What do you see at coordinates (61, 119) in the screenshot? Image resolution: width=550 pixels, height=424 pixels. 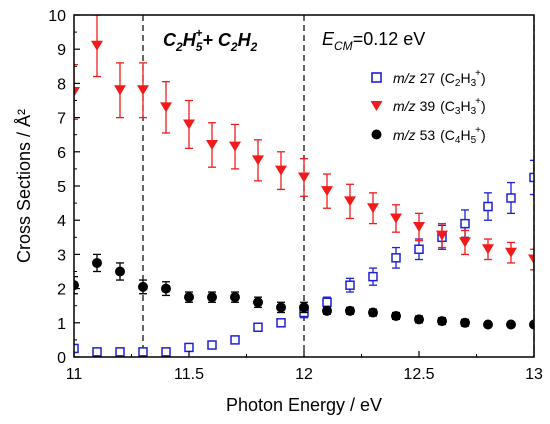 I see `y-tick-label: 7` at bounding box center [61, 119].